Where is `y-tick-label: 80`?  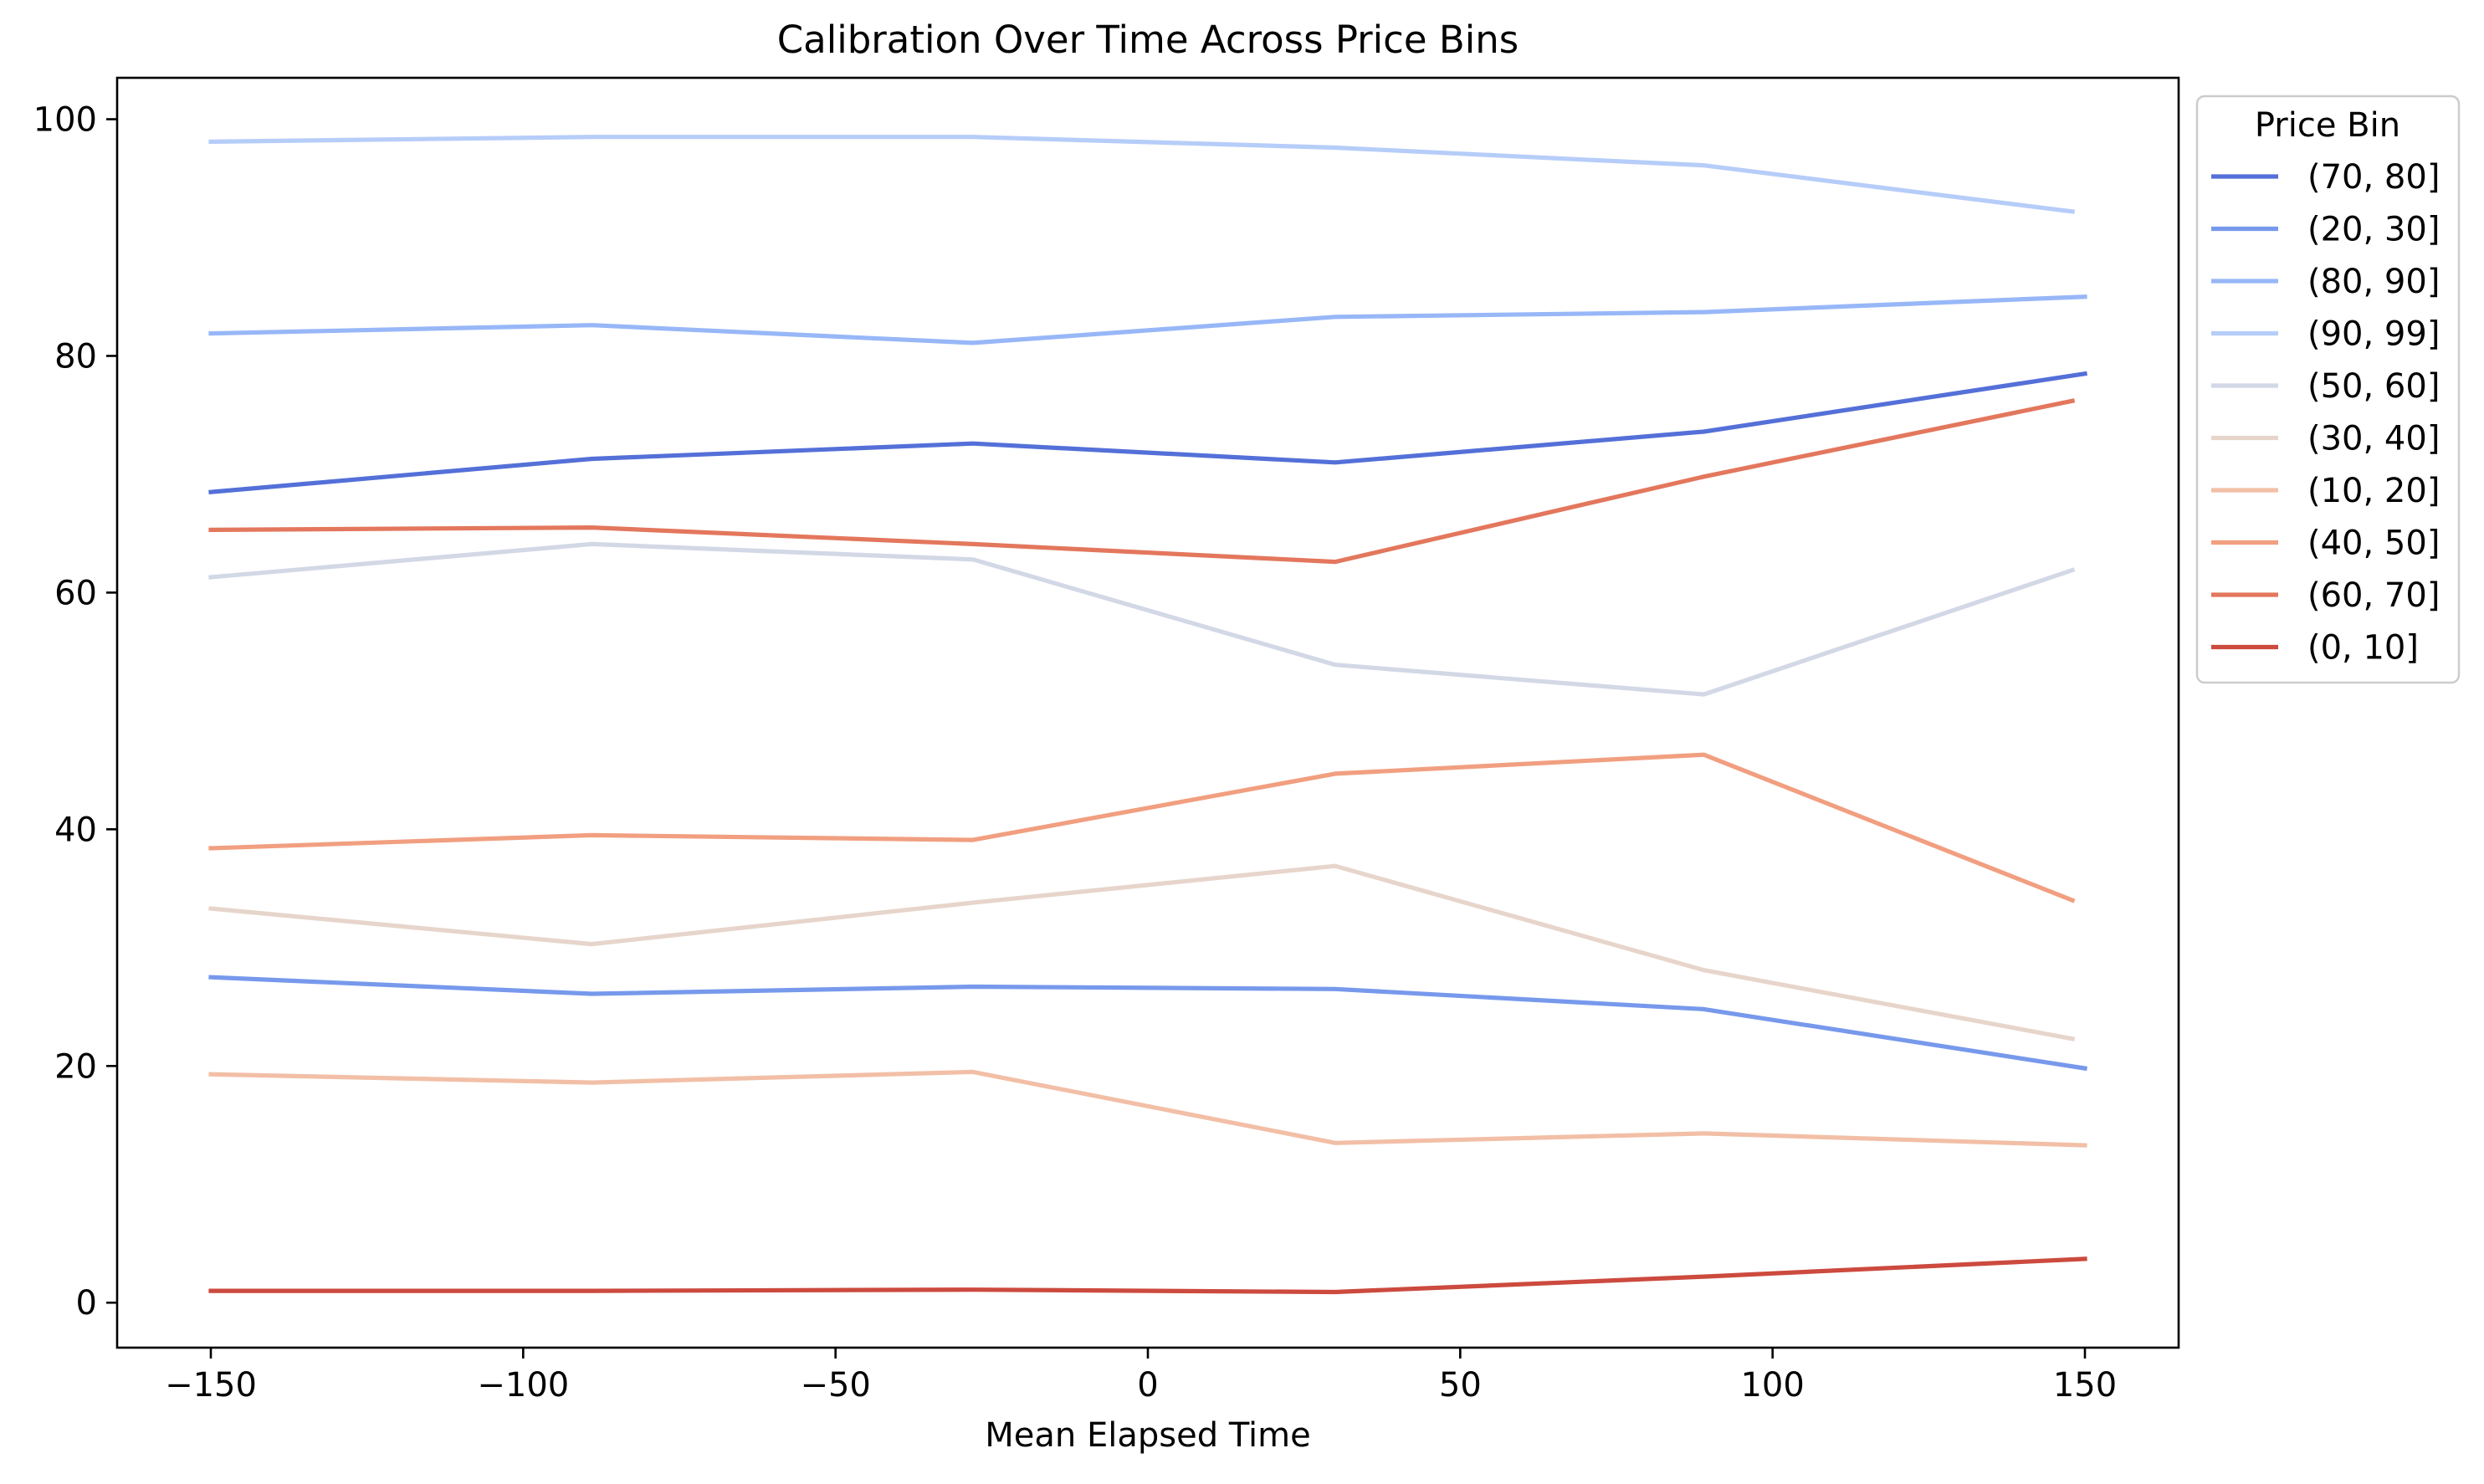 y-tick-label: 80 is located at coordinates (75, 356).